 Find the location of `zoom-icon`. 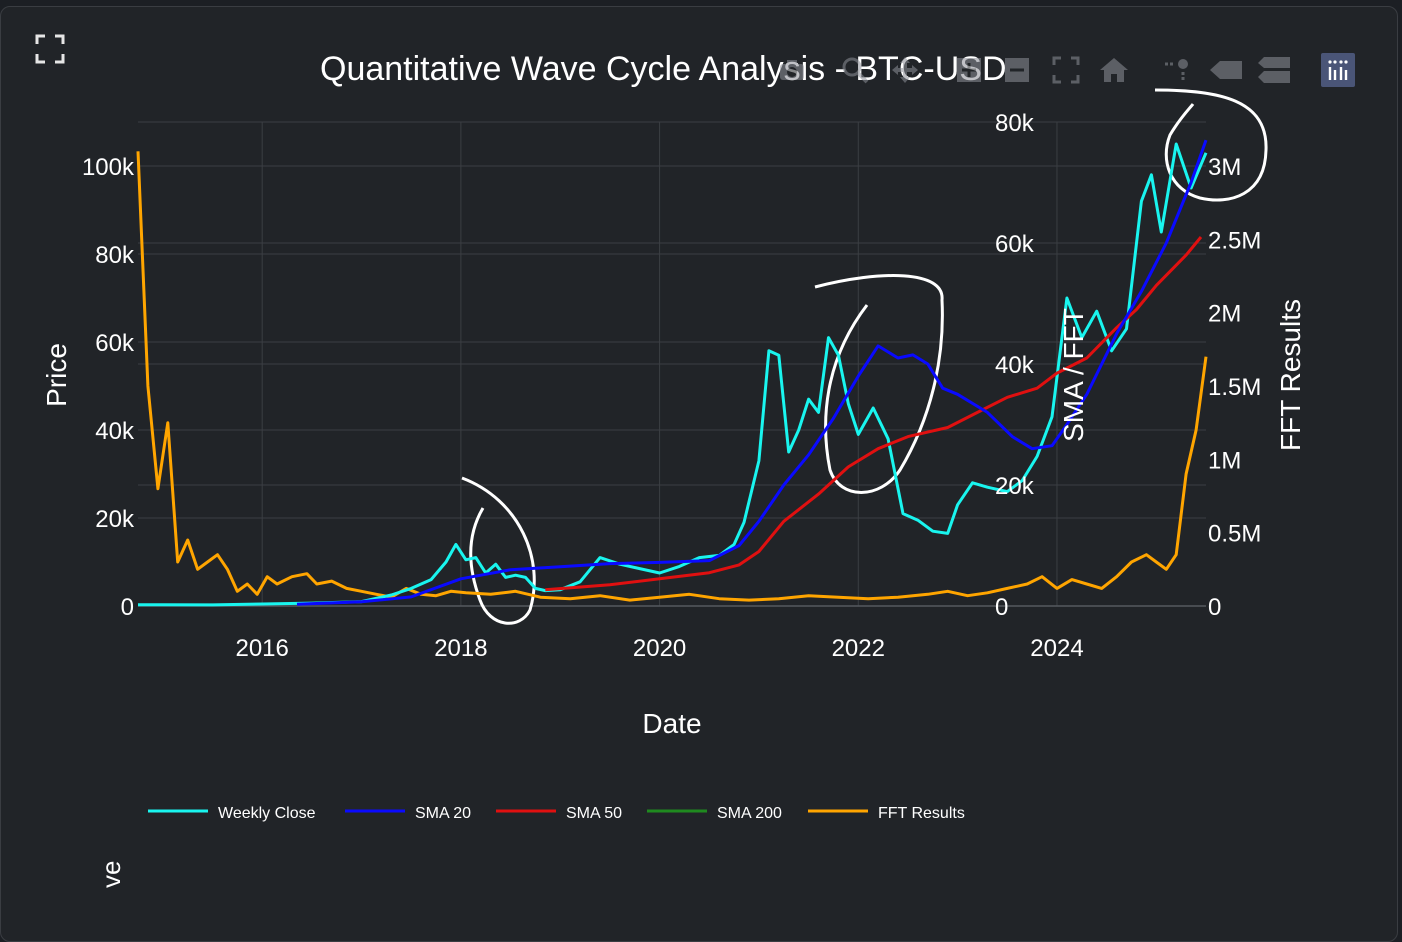

zoom-icon is located at coordinates (855, 70).